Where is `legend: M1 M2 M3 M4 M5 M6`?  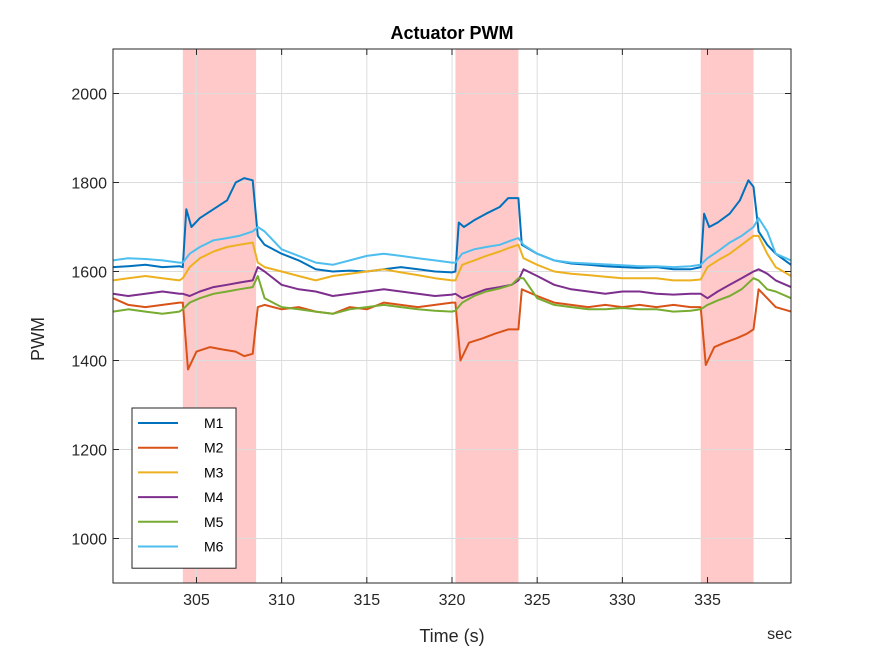
legend: M1 M2 M3 M4 M5 M6 is located at coordinates (184, 488).